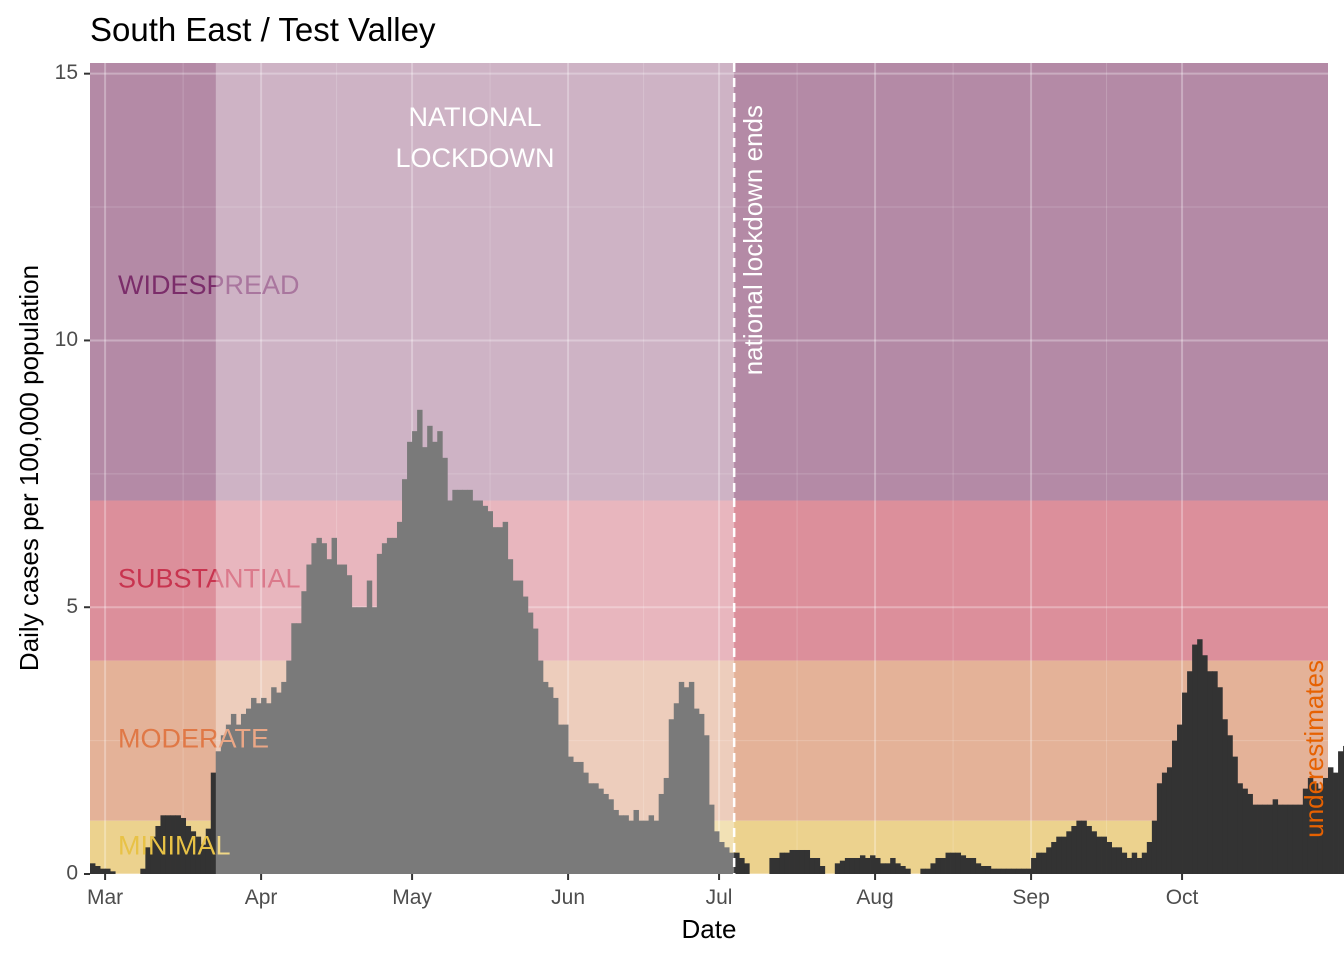 The width and height of the screenshot is (1344, 960). I want to click on x-tick-label: Jun, so click(568, 897).